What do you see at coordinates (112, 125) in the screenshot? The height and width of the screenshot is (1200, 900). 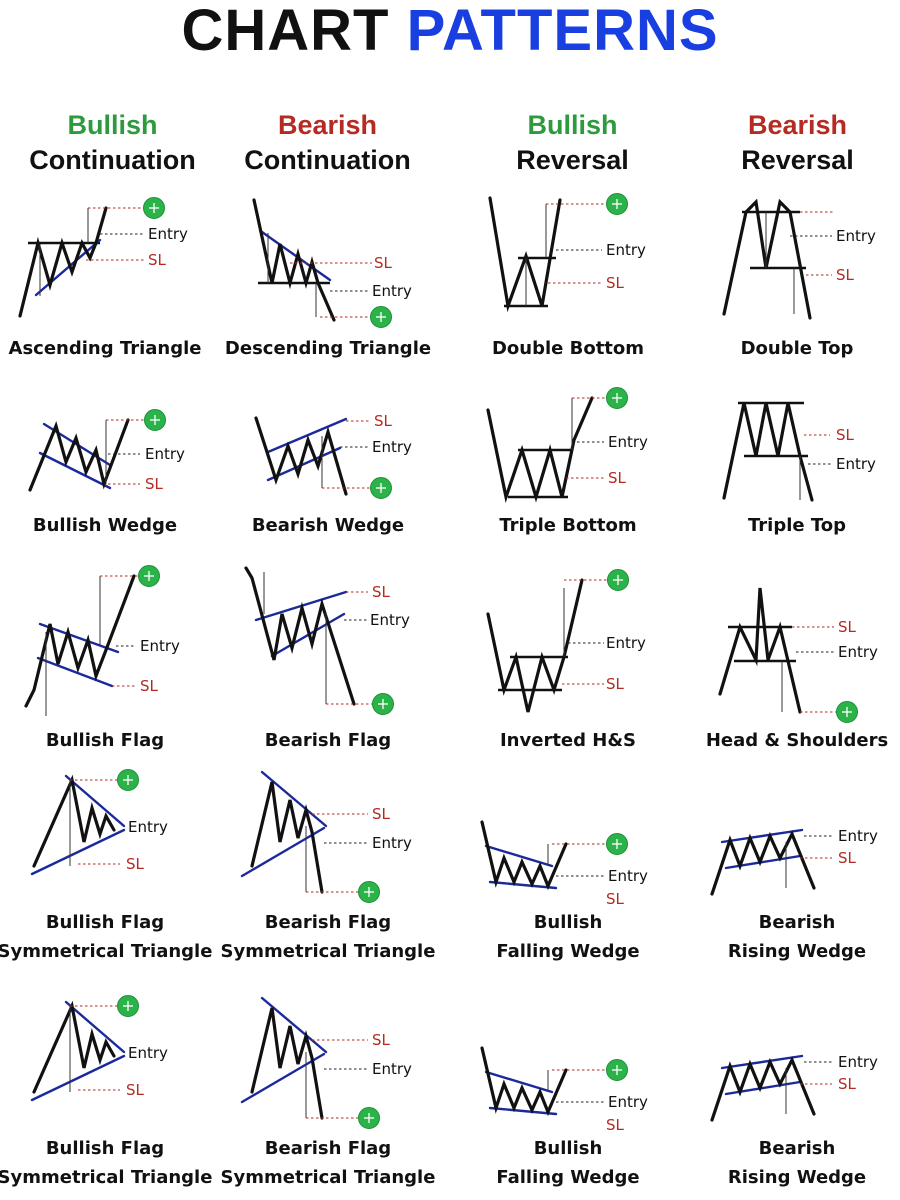 I see `column-kind: Bullish` at bounding box center [112, 125].